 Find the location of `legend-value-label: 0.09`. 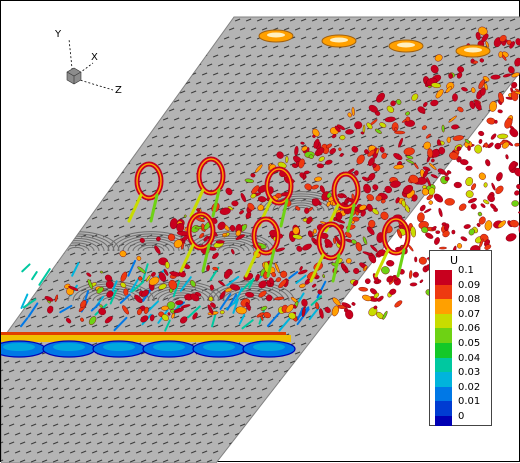

legend-value-label: 0.09 is located at coordinates (469, 286).